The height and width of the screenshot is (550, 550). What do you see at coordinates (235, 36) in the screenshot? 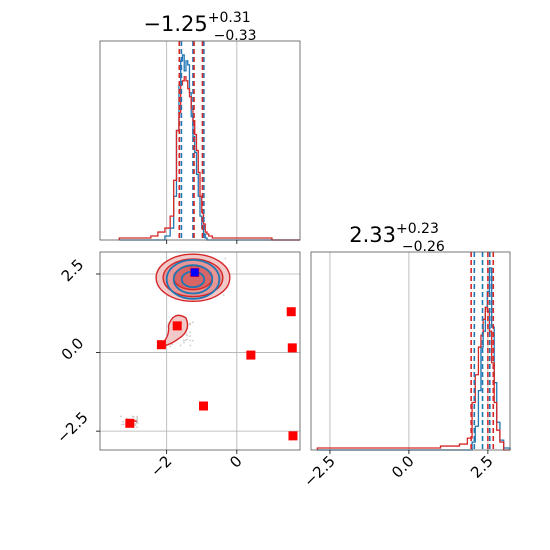
I see `title-minus-error: −0.33` at bounding box center [235, 36].